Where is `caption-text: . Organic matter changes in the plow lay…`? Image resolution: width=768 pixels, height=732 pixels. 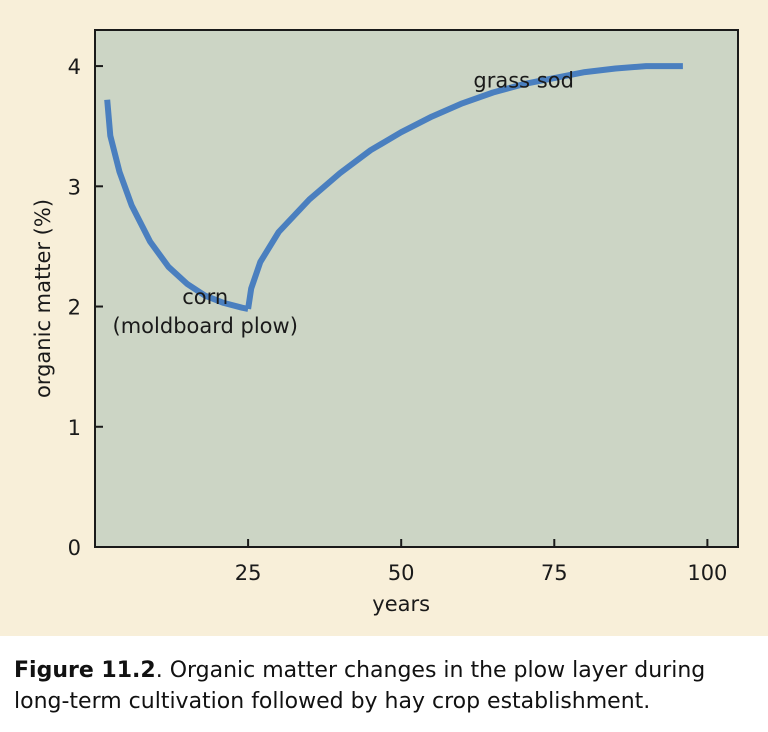 caption-text: . Organic matter changes in the plow lay… is located at coordinates (360, 686).